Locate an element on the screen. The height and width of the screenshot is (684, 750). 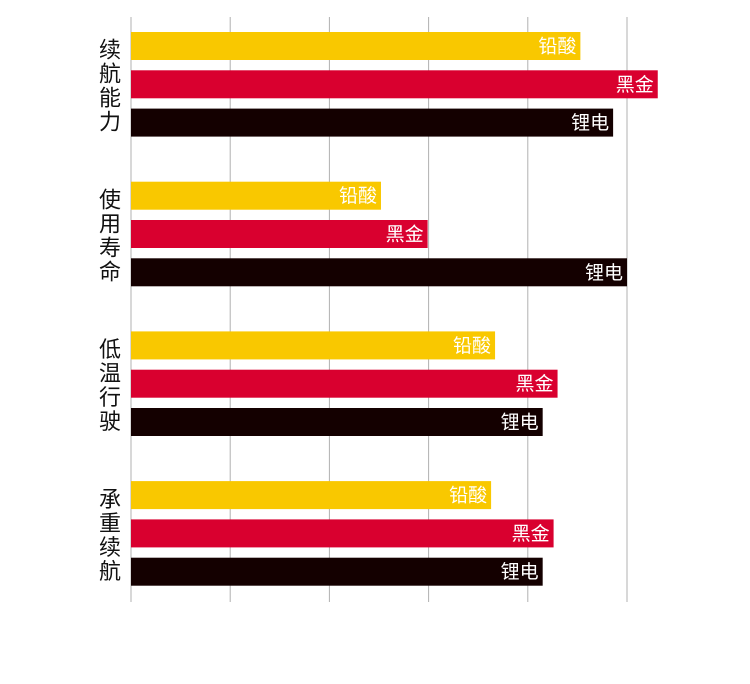
category-label: 使用寿命 is located at coordinates (108, 236).